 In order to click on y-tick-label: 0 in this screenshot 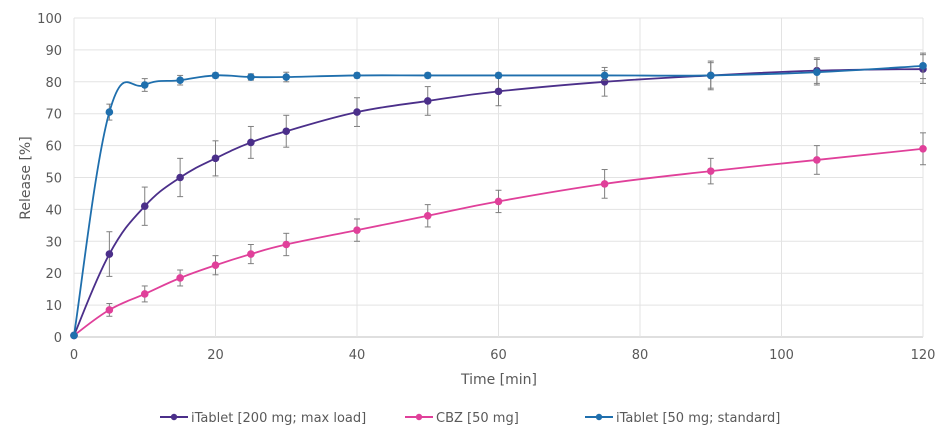, I will do `click(58, 338)`.